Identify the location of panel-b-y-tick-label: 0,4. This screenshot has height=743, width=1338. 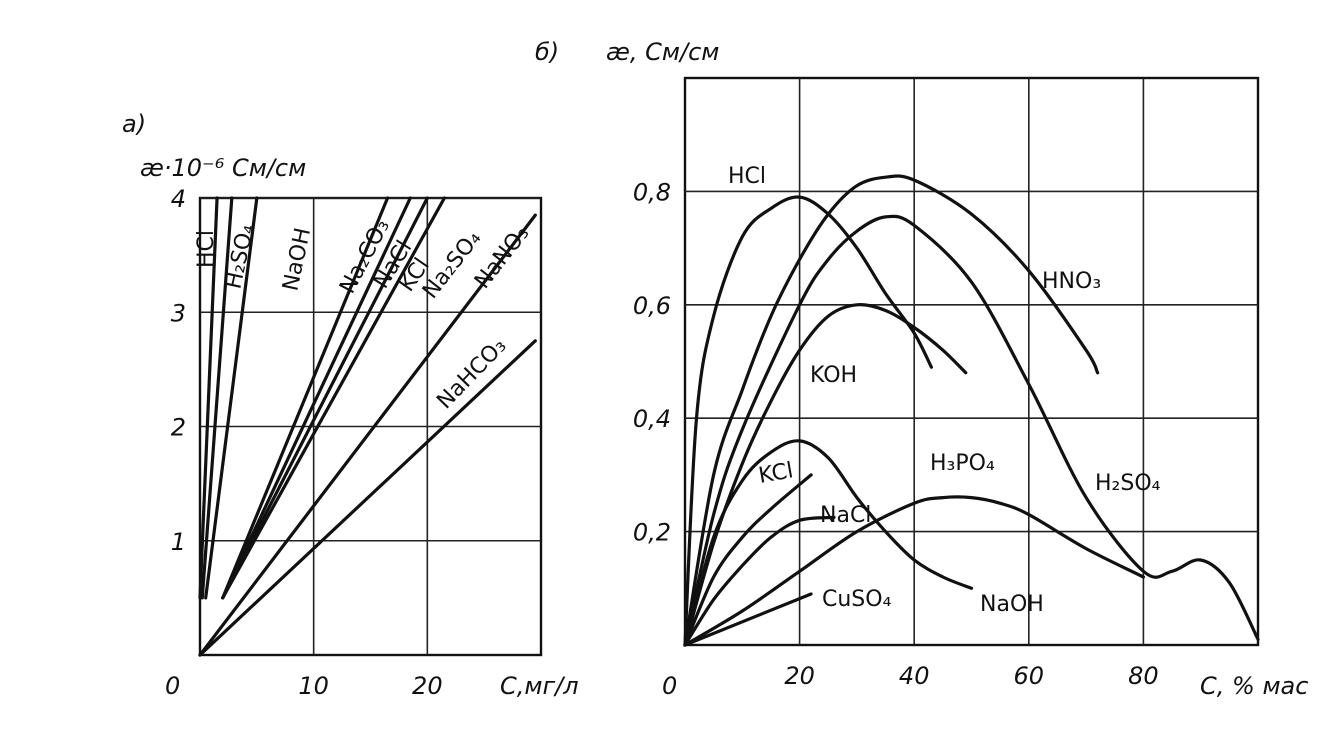
(652, 419).